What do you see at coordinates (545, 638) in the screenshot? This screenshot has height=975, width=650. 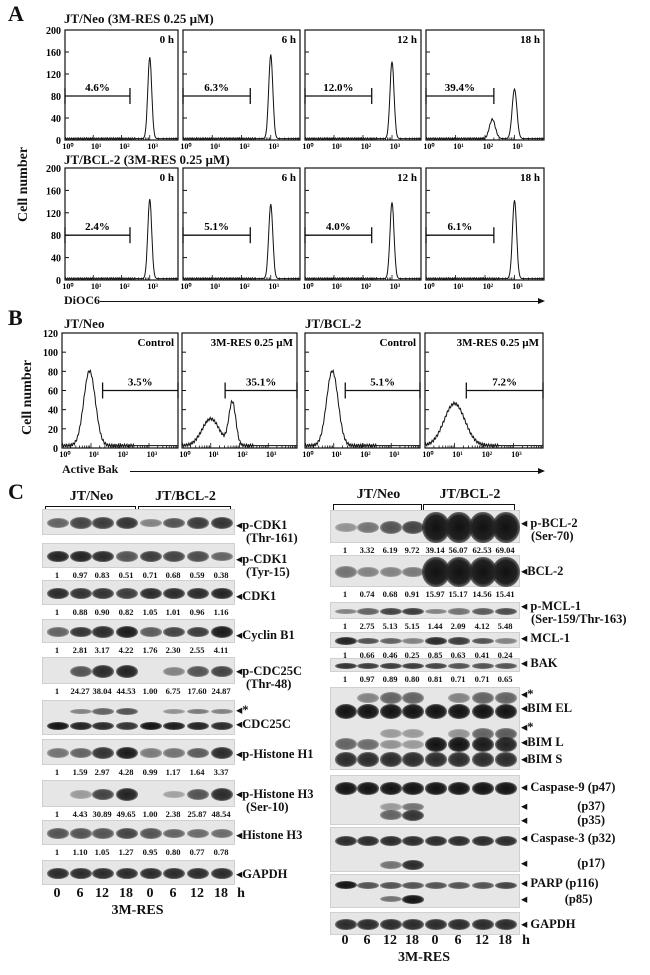 I see `protein-label: ◂ MCL-1` at bounding box center [545, 638].